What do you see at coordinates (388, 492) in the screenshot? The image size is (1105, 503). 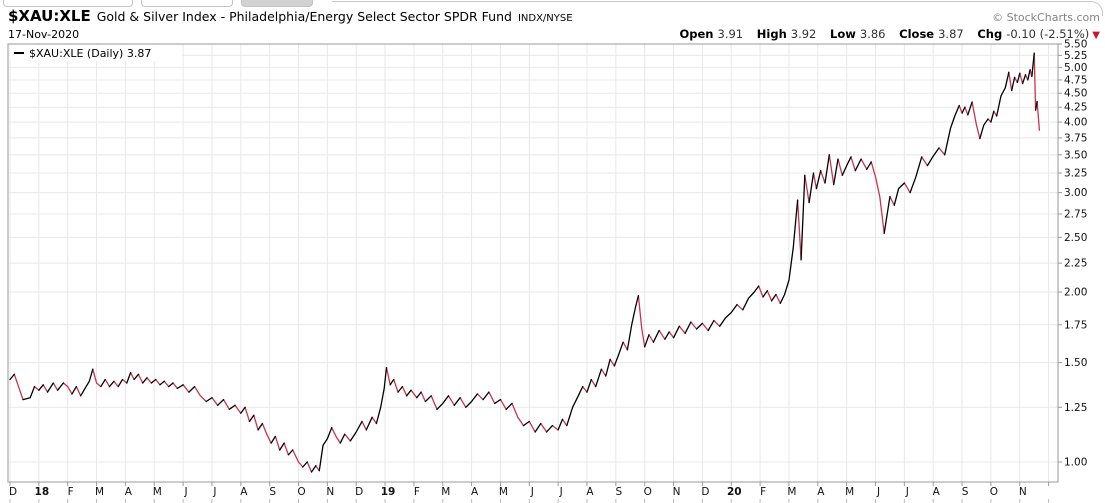 I see `svg-text: 19` at bounding box center [388, 492].